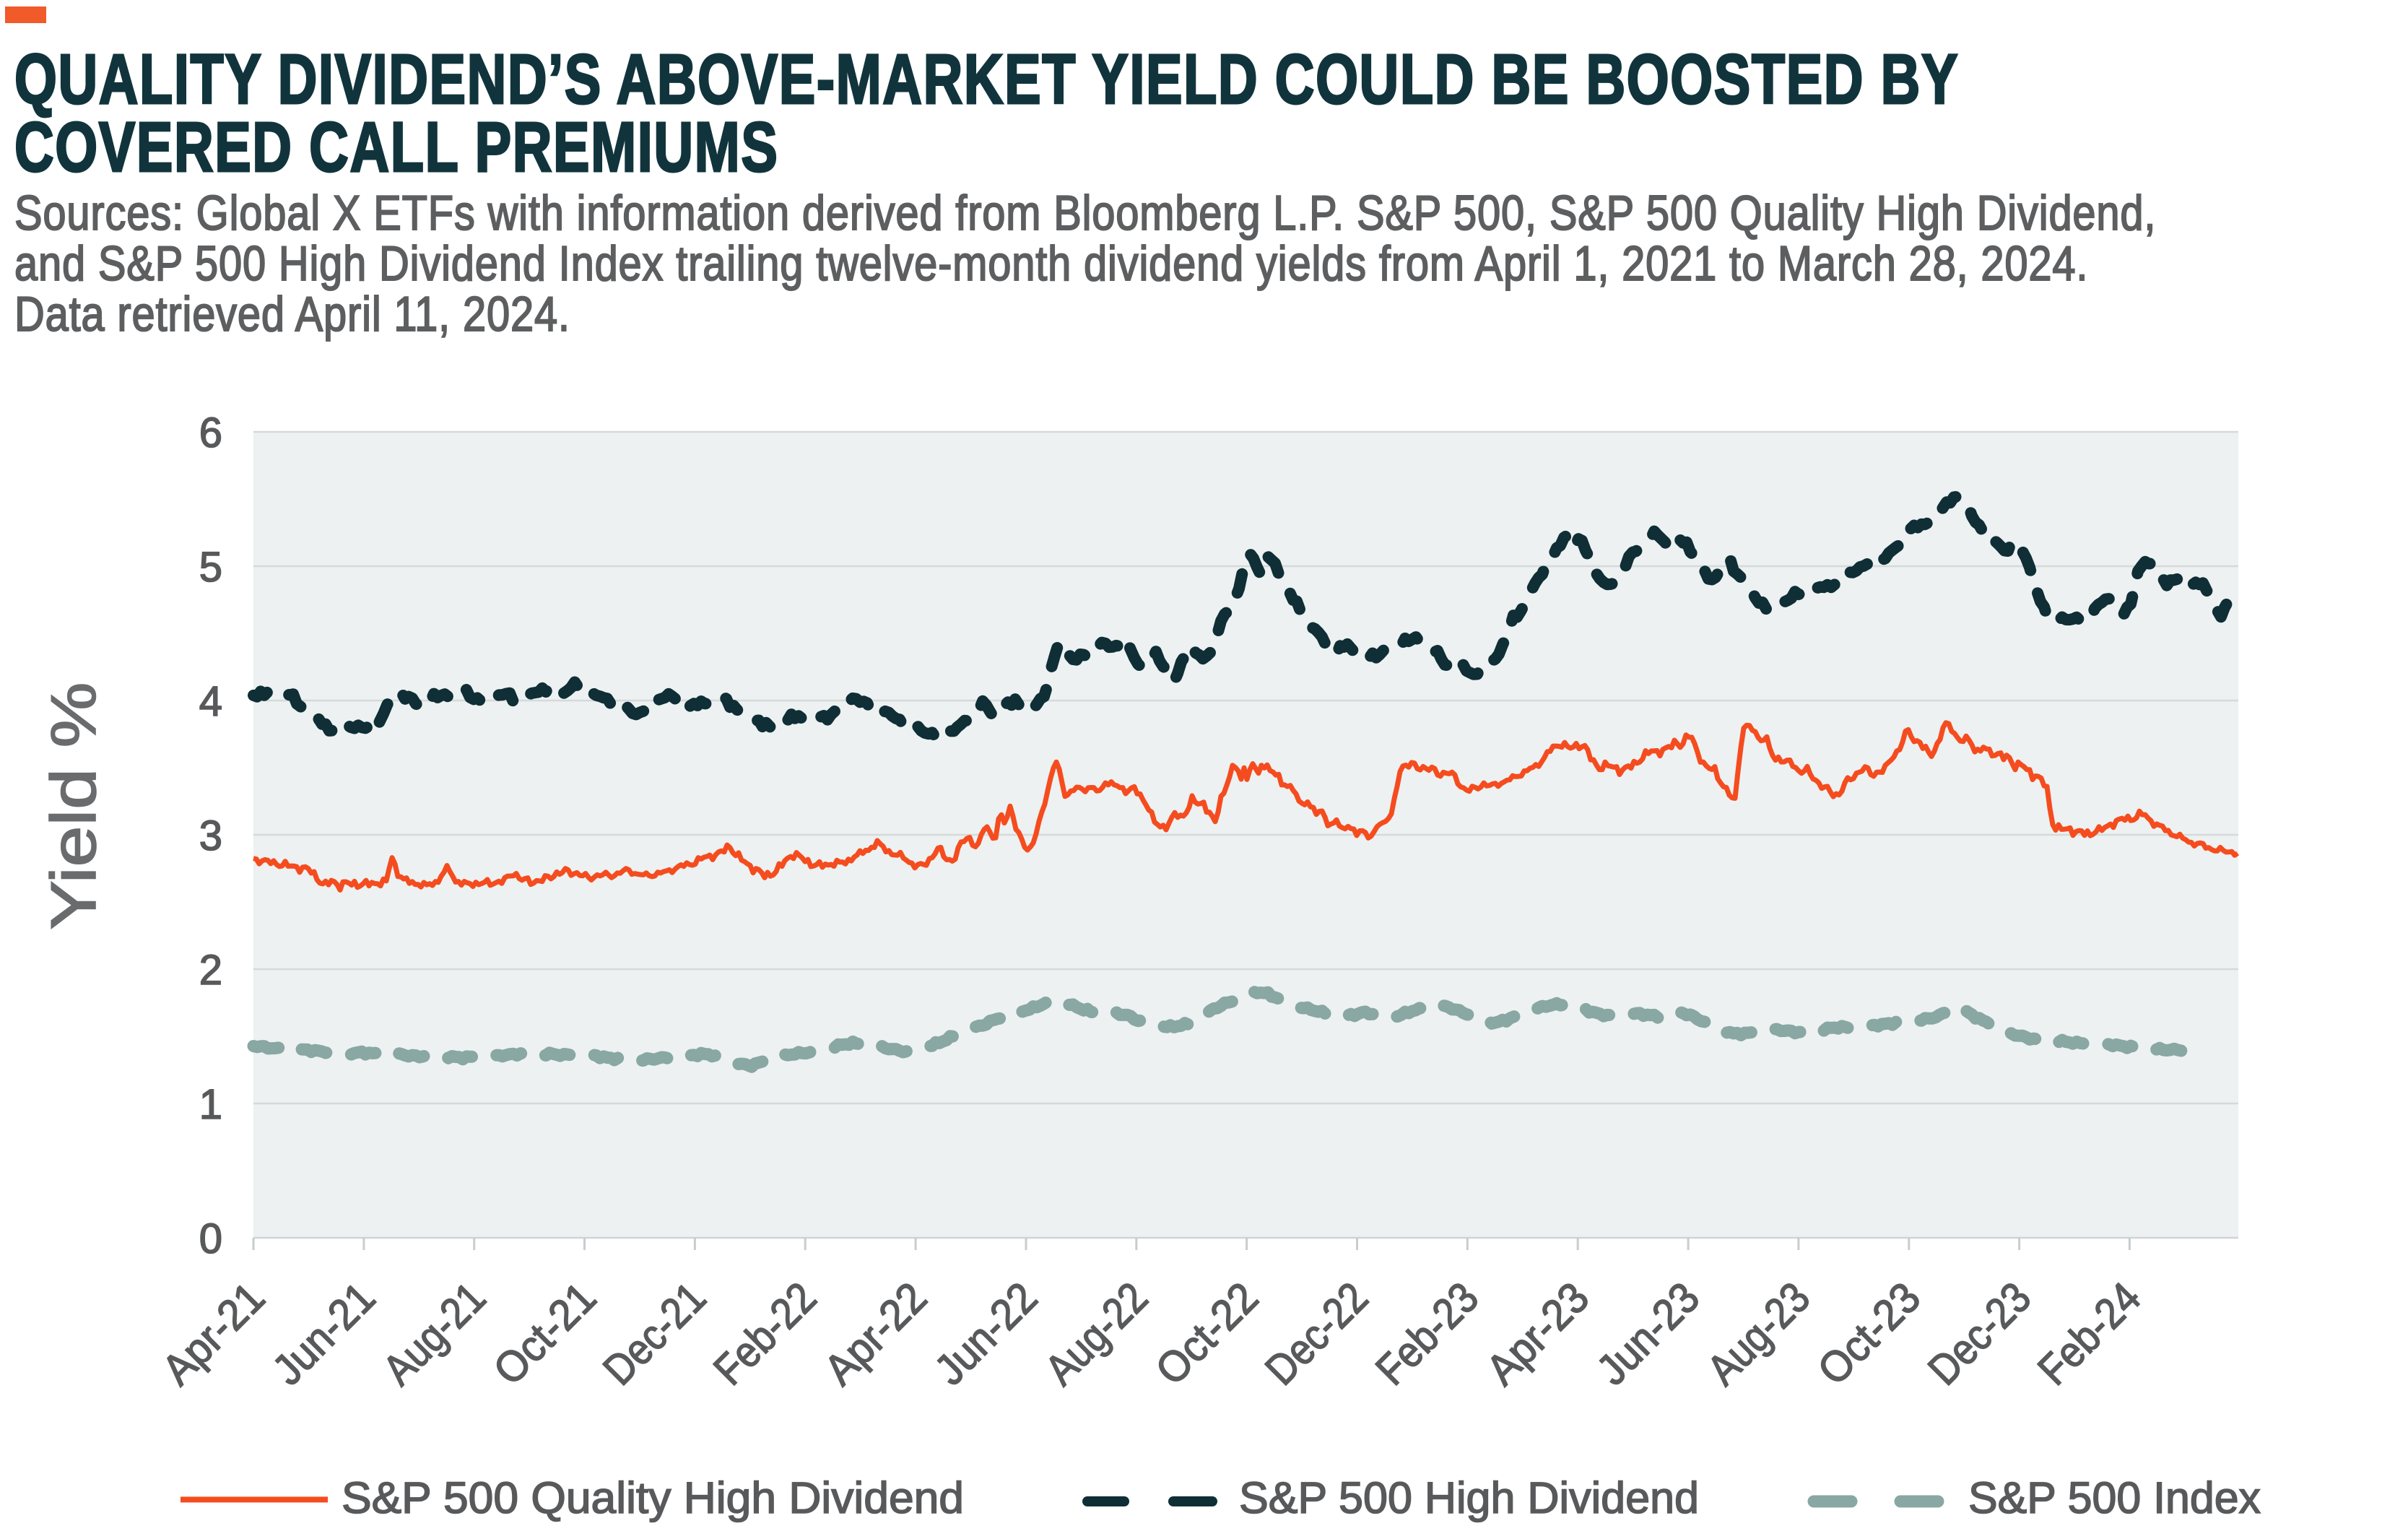 This screenshot has height=1531, width=2408. I want to click on svg-text: Apr-23, so click(1538, 1334).